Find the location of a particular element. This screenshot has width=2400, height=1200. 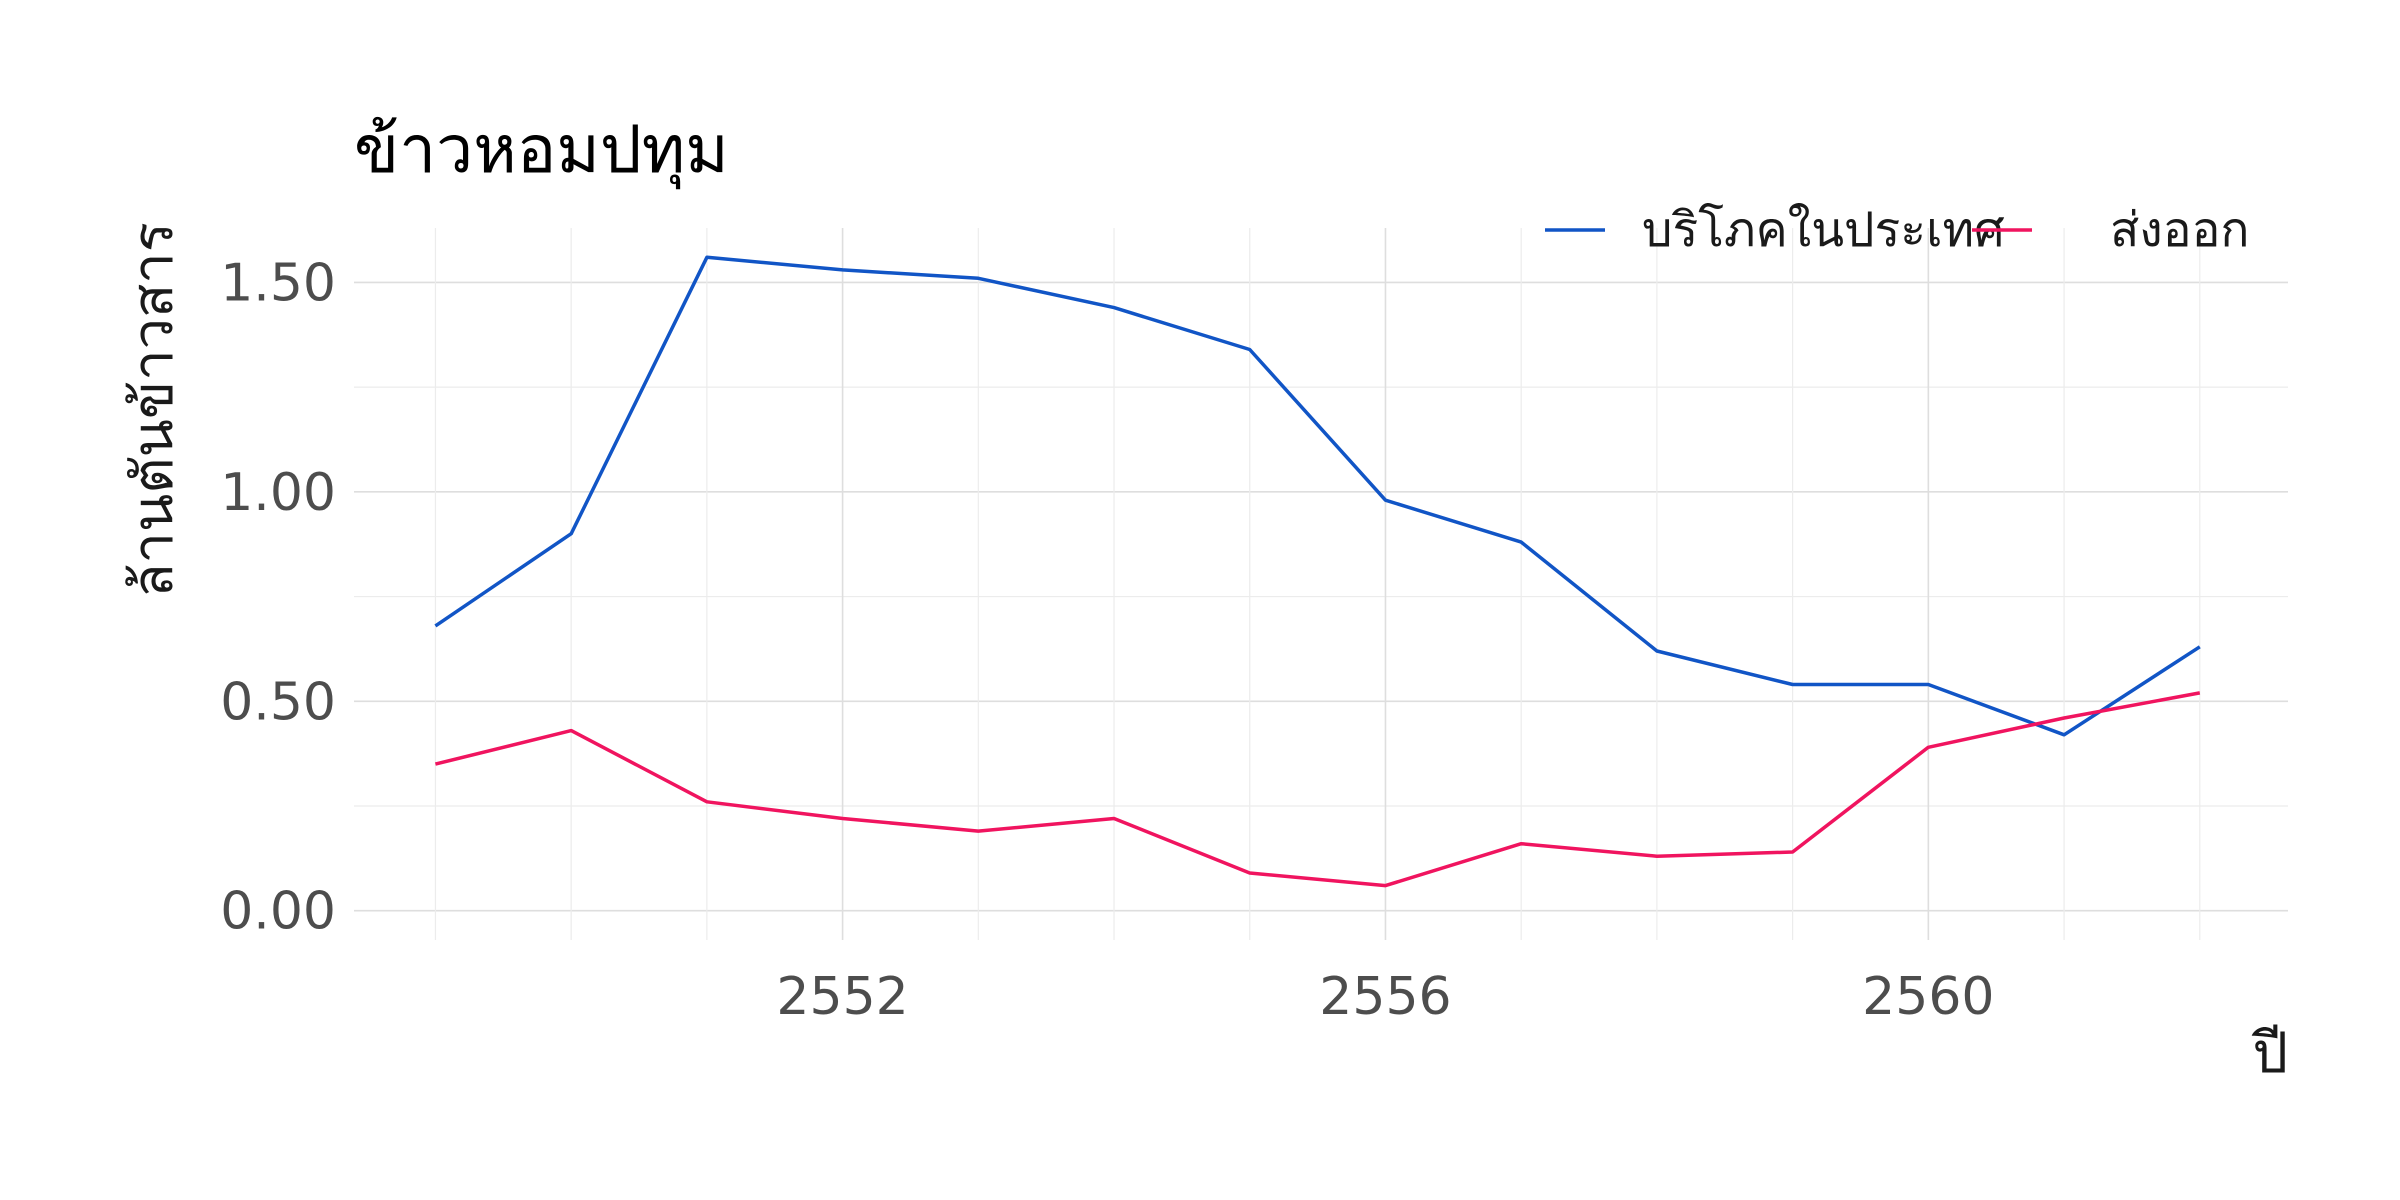

chart-title: ข้าวหอมปทุม is located at coordinates (541, 150).